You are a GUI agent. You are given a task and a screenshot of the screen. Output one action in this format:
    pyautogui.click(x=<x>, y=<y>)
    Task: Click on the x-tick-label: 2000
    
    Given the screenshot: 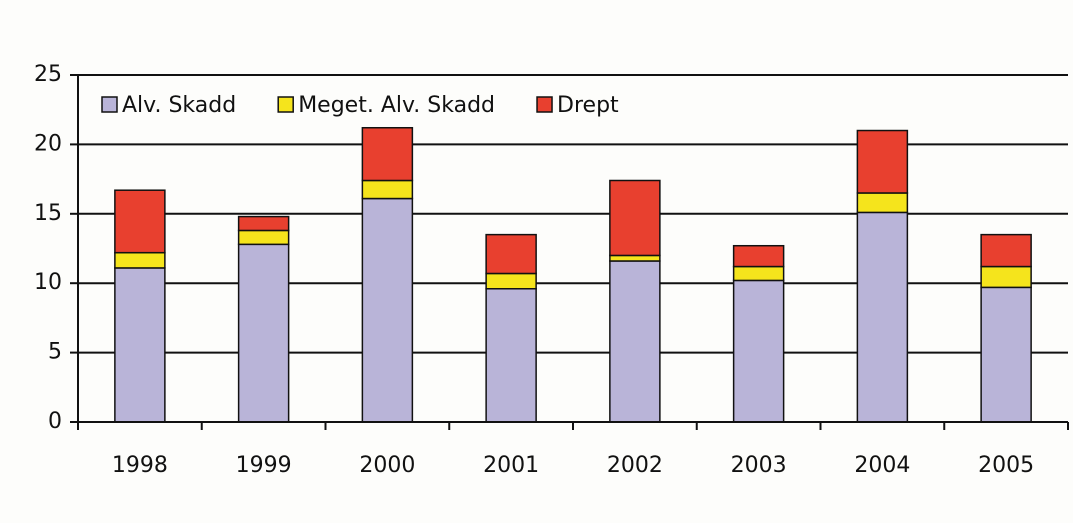 What is the action you would take?
    pyautogui.click(x=387, y=465)
    